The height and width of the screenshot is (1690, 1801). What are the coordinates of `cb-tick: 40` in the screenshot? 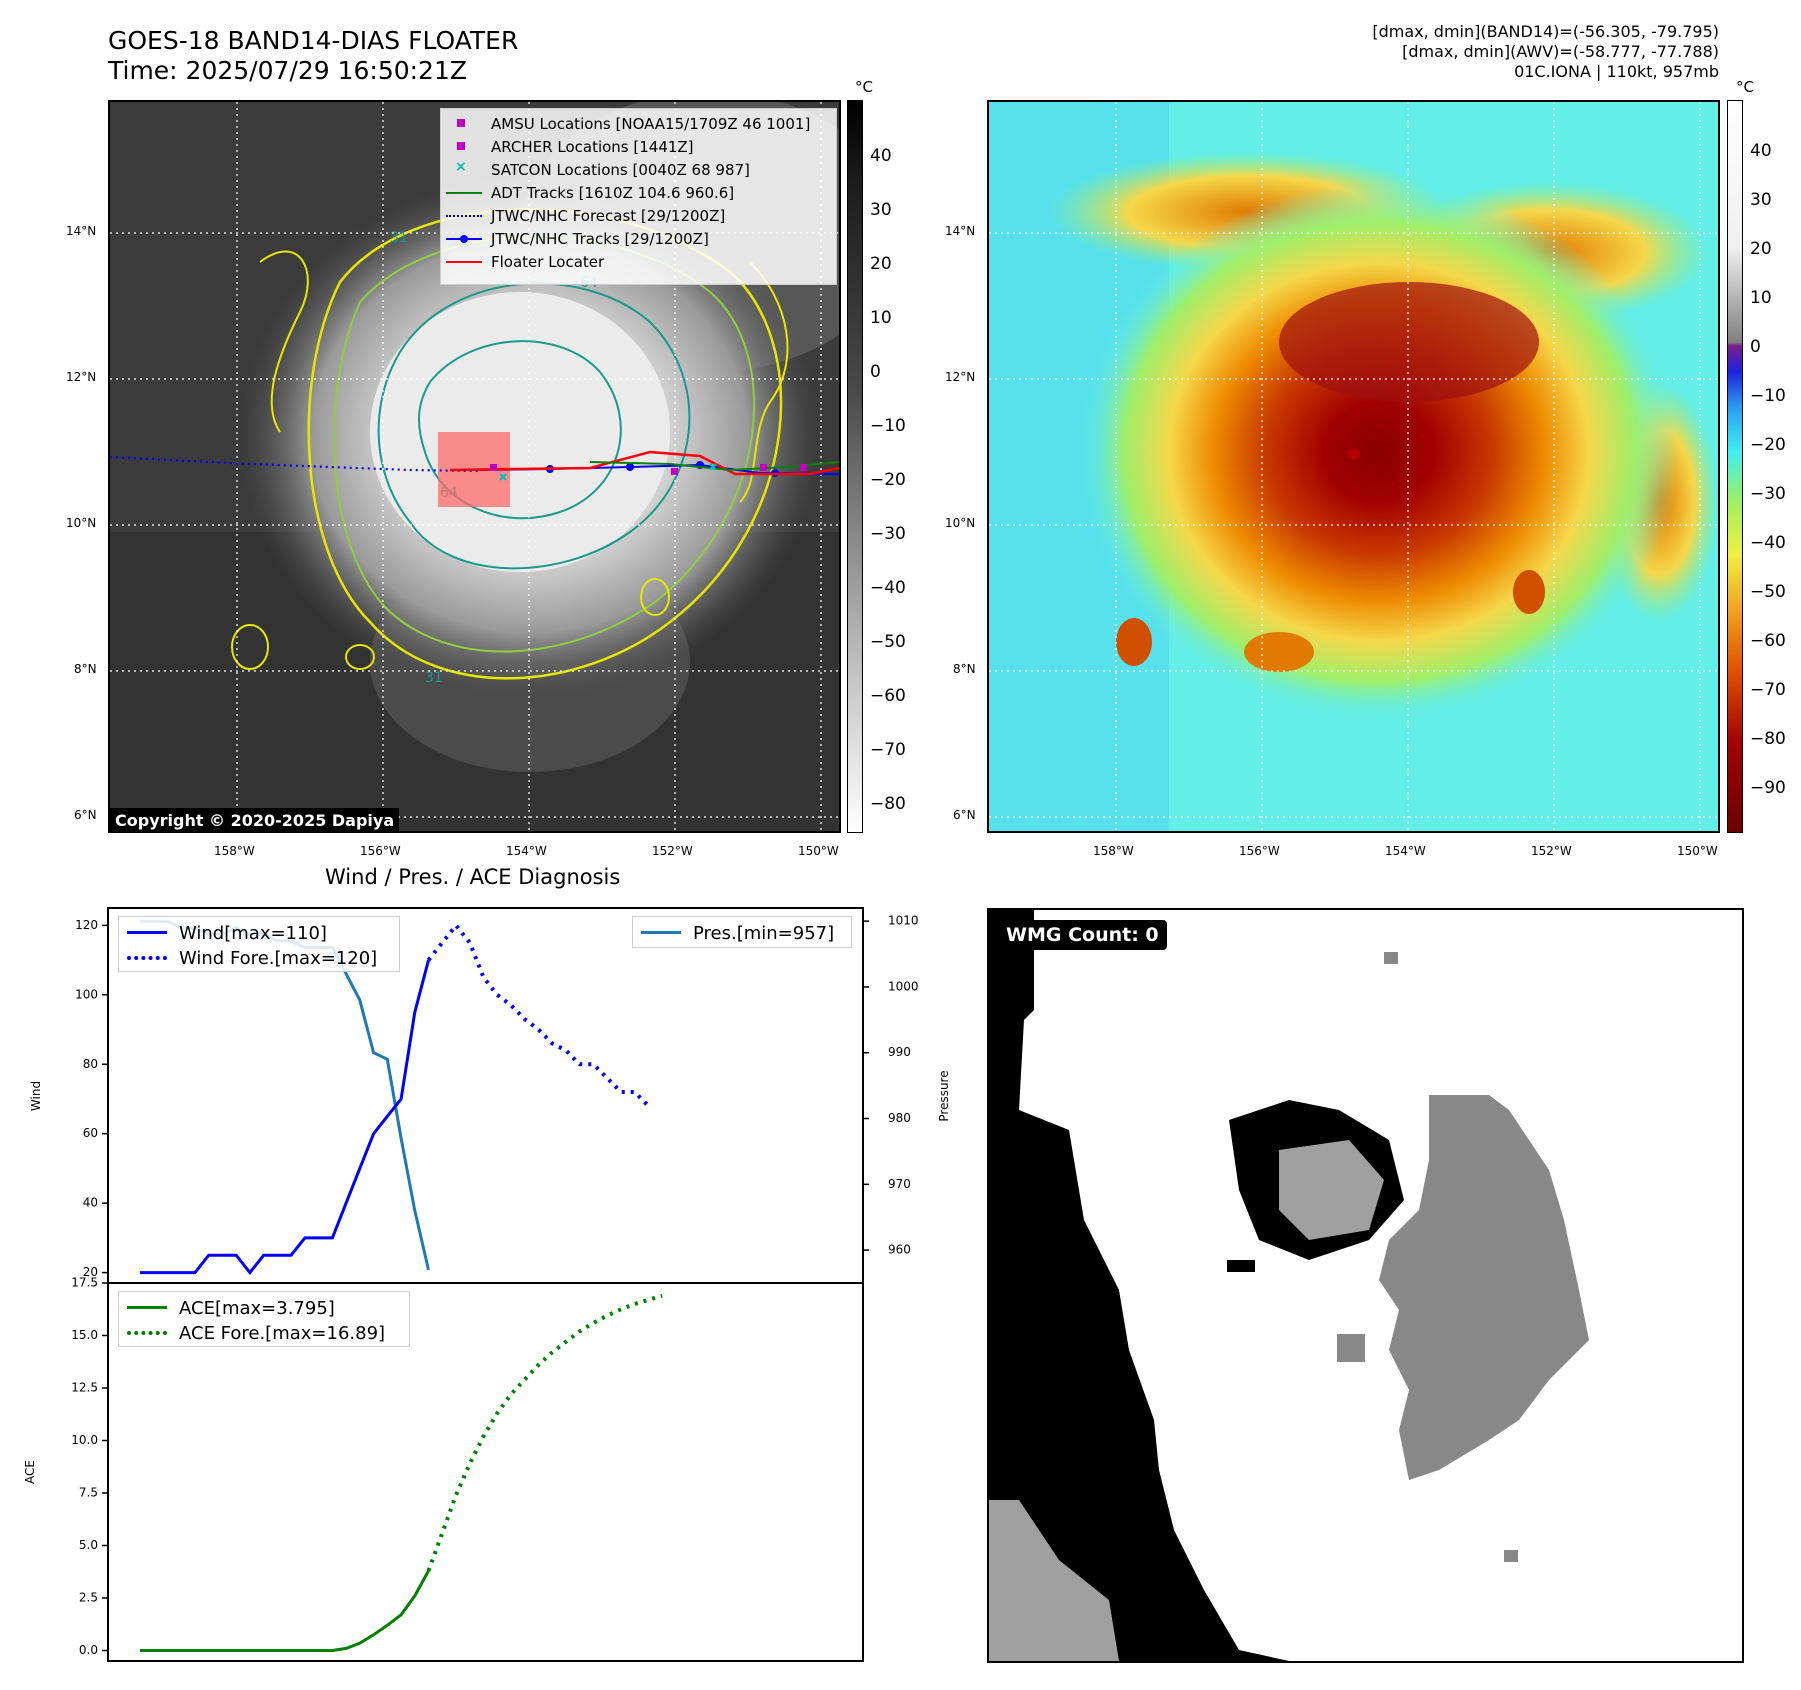 It's located at (881, 156).